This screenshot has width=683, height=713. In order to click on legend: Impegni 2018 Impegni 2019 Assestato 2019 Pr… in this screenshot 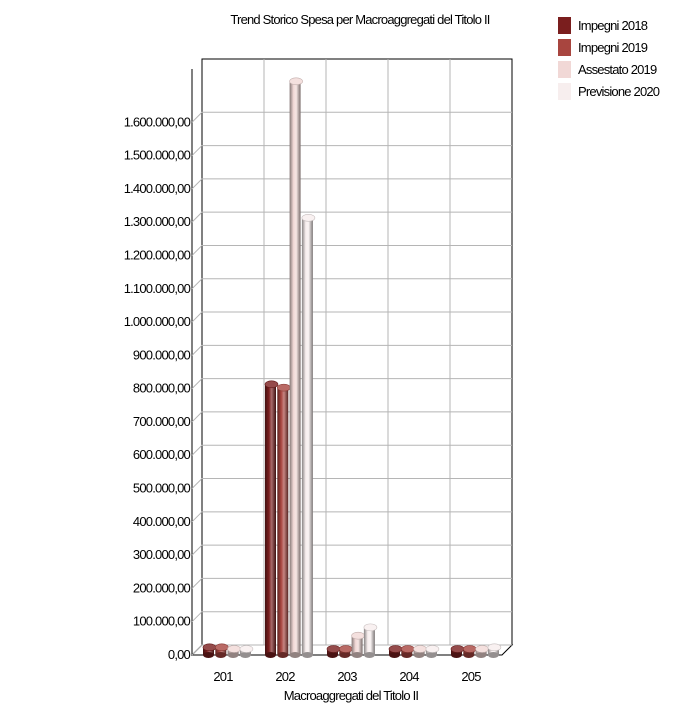, I will do `click(609, 58)`.